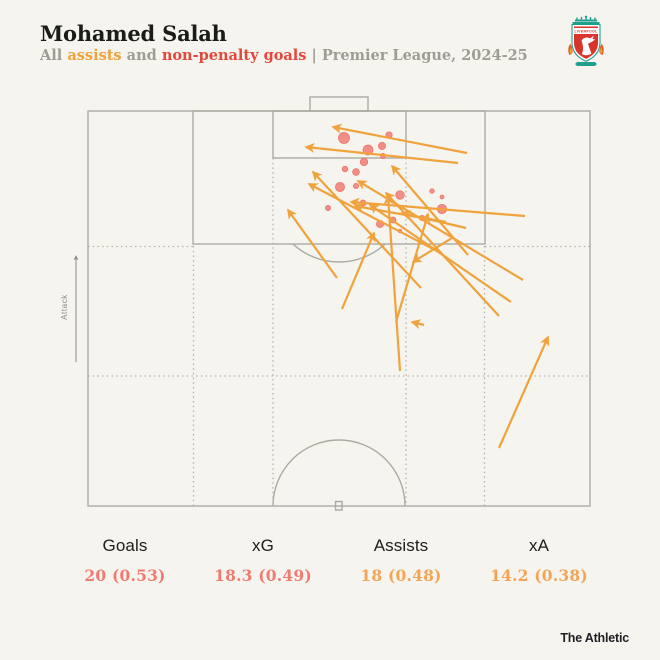 This screenshot has height=660, width=660. Describe the element at coordinates (263, 560) in the screenshot. I see `stat-xg: xG 18.3 (0.49)` at that location.